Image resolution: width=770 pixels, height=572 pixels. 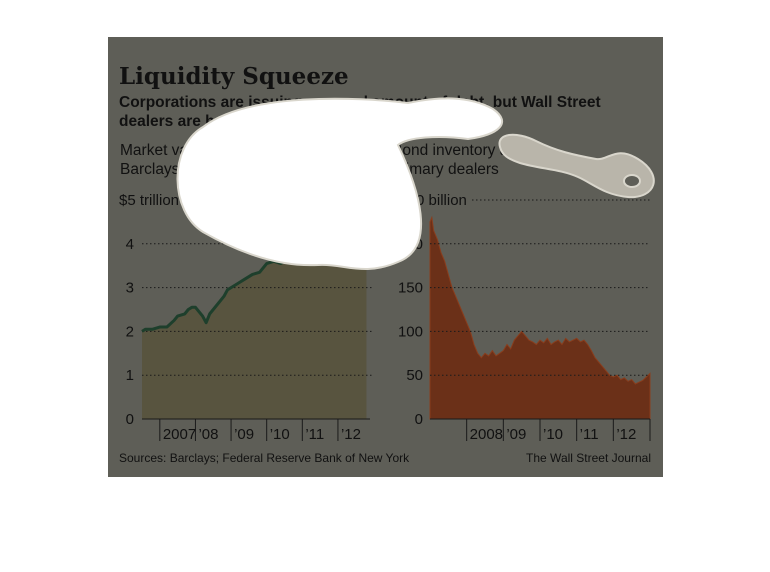 What do you see at coordinates (130, 244) in the screenshot?
I see `left-y-tick-label: 4` at bounding box center [130, 244].